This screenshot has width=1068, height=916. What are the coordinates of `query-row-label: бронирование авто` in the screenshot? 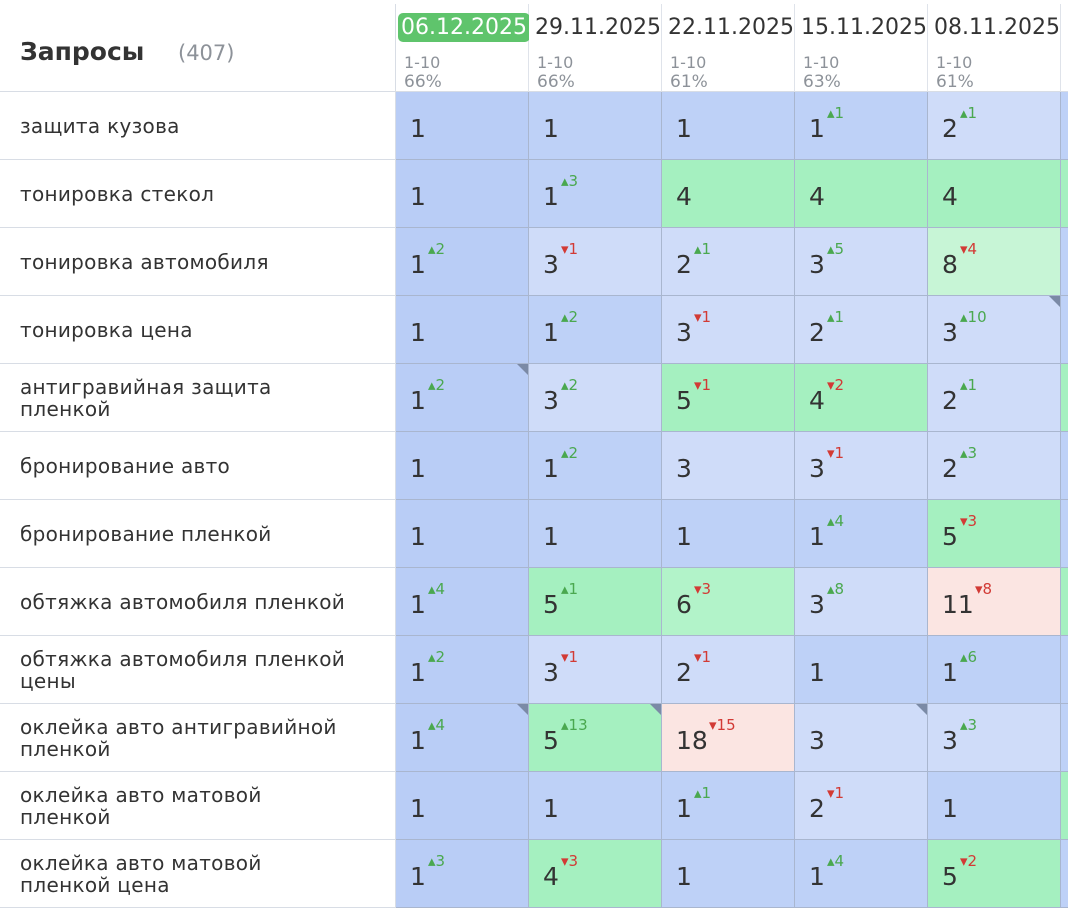 It's located at (198, 466).